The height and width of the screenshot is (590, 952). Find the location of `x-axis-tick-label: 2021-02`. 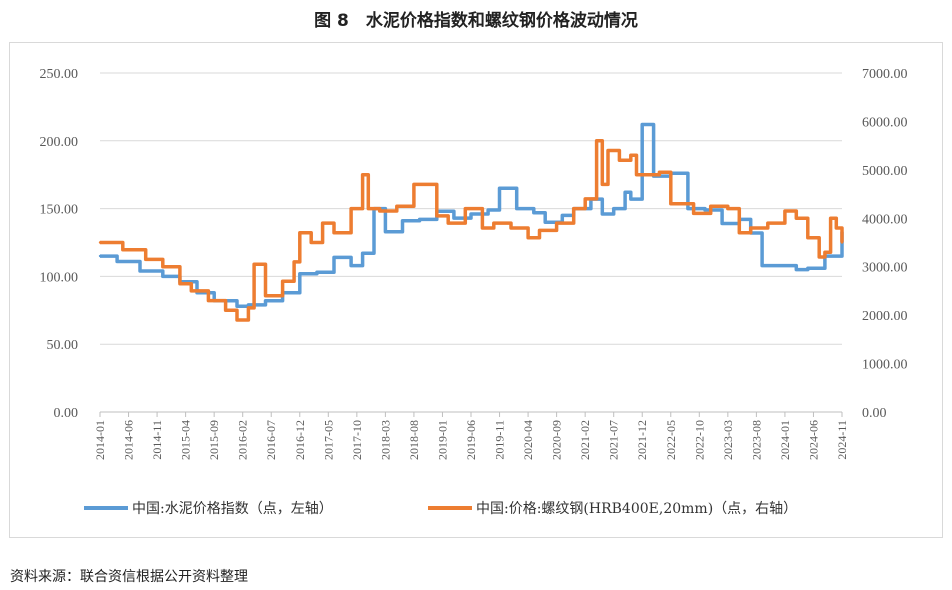

x-axis-tick-label: 2021-02 is located at coordinates (585, 440).